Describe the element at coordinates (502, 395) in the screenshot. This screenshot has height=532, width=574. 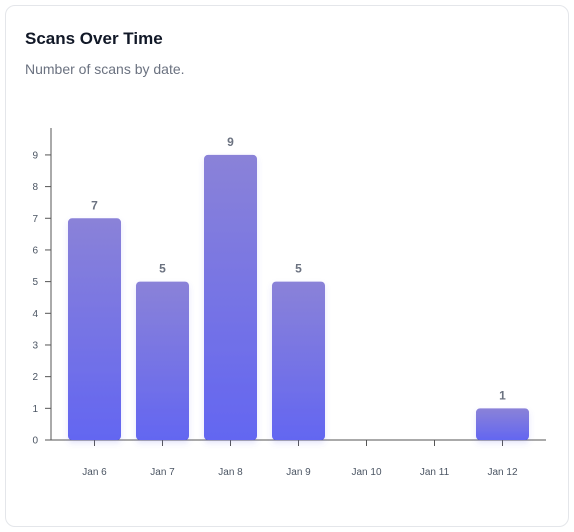
I see `bar-value-label: 1` at that location.